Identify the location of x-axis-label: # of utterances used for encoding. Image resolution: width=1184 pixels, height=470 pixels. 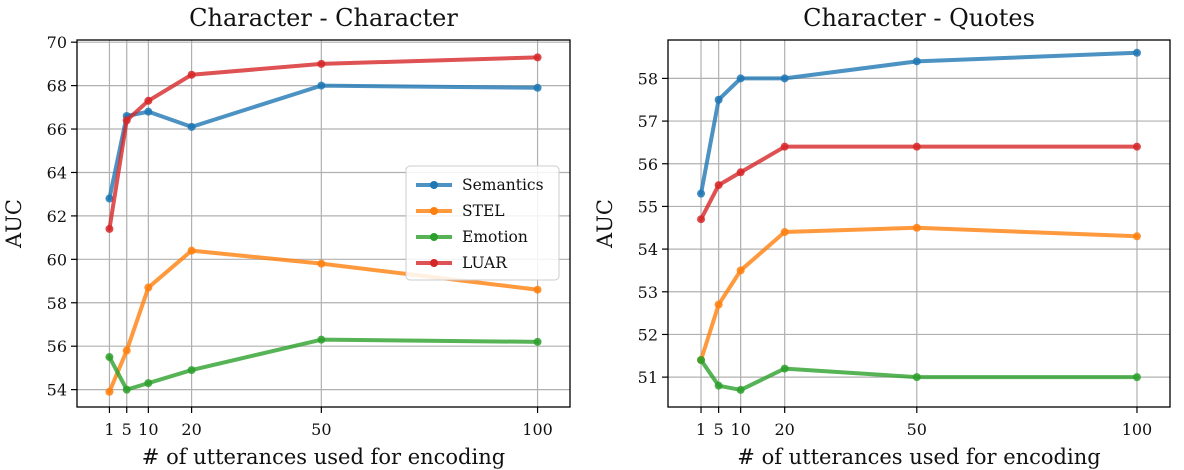
(918, 457).